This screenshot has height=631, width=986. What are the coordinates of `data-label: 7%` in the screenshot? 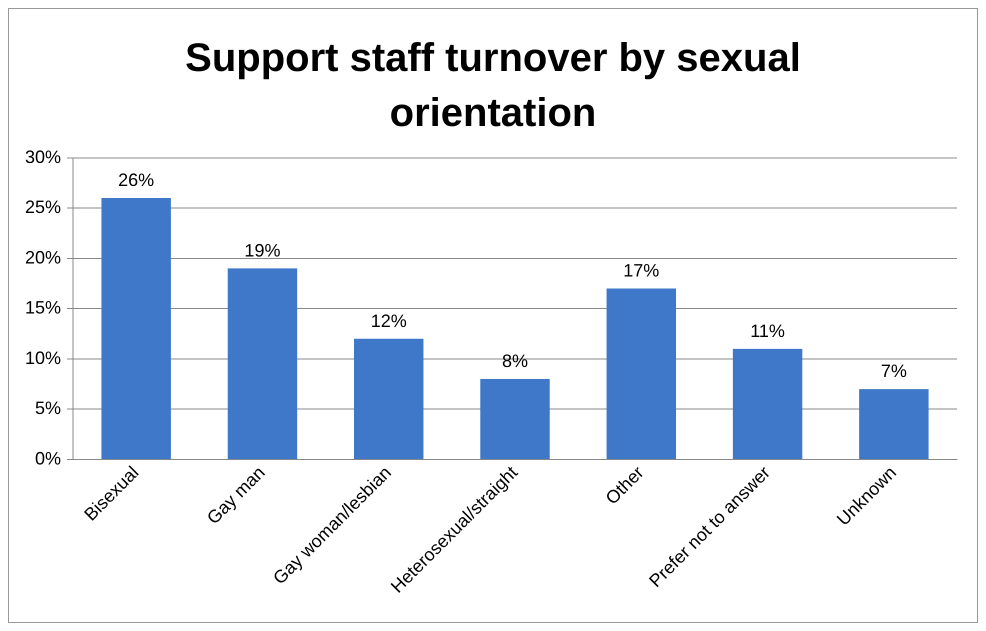 It's located at (893, 371).